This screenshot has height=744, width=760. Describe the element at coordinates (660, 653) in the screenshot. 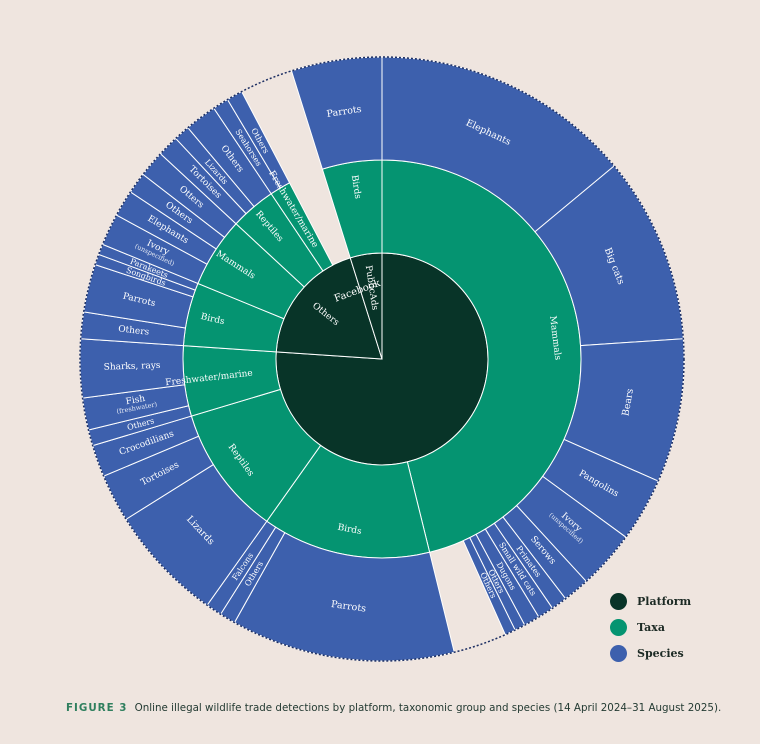

I see `legend-label-species: Species` at that location.